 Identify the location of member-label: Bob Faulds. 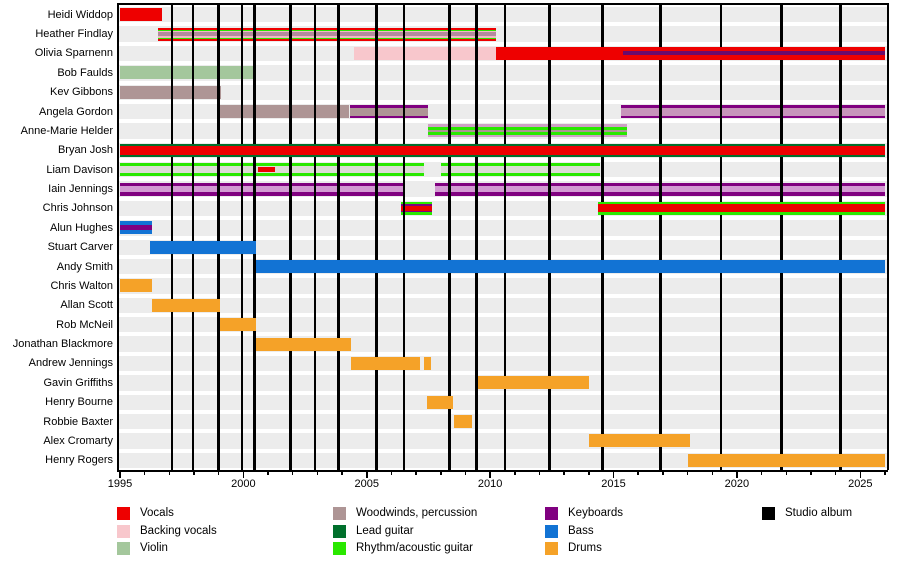
(85, 72).